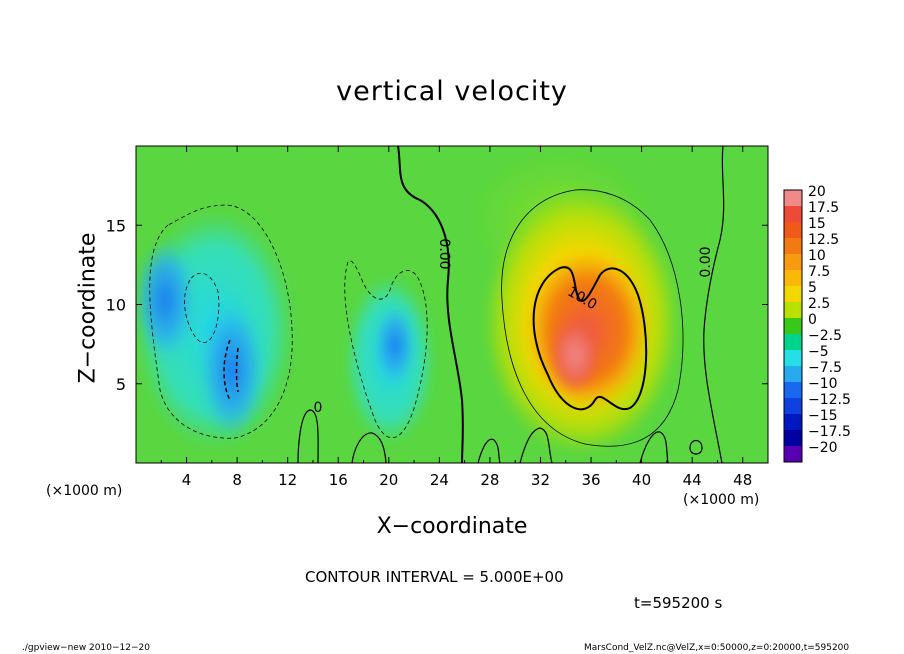 This screenshot has width=904, height=654. What do you see at coordinates (692, 480) in the screenshot?
I see `x-tick-label: 44` at bounding box center [692, 480].